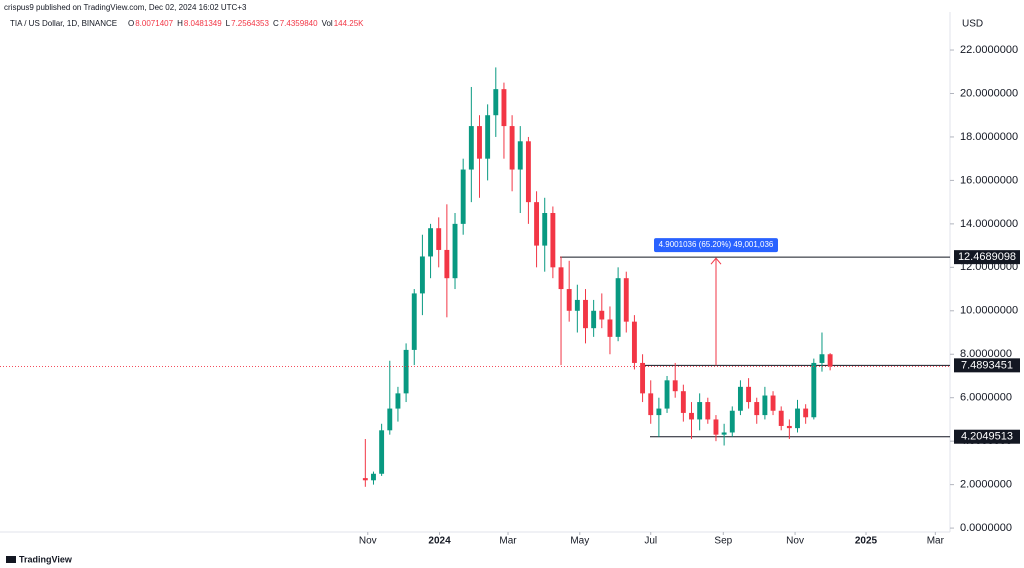 The width and height of the screenshot is (1024, 568). Describe the element at coordinates (131, 23) in the screenshot. I see `ohlc-label: O` at that location.